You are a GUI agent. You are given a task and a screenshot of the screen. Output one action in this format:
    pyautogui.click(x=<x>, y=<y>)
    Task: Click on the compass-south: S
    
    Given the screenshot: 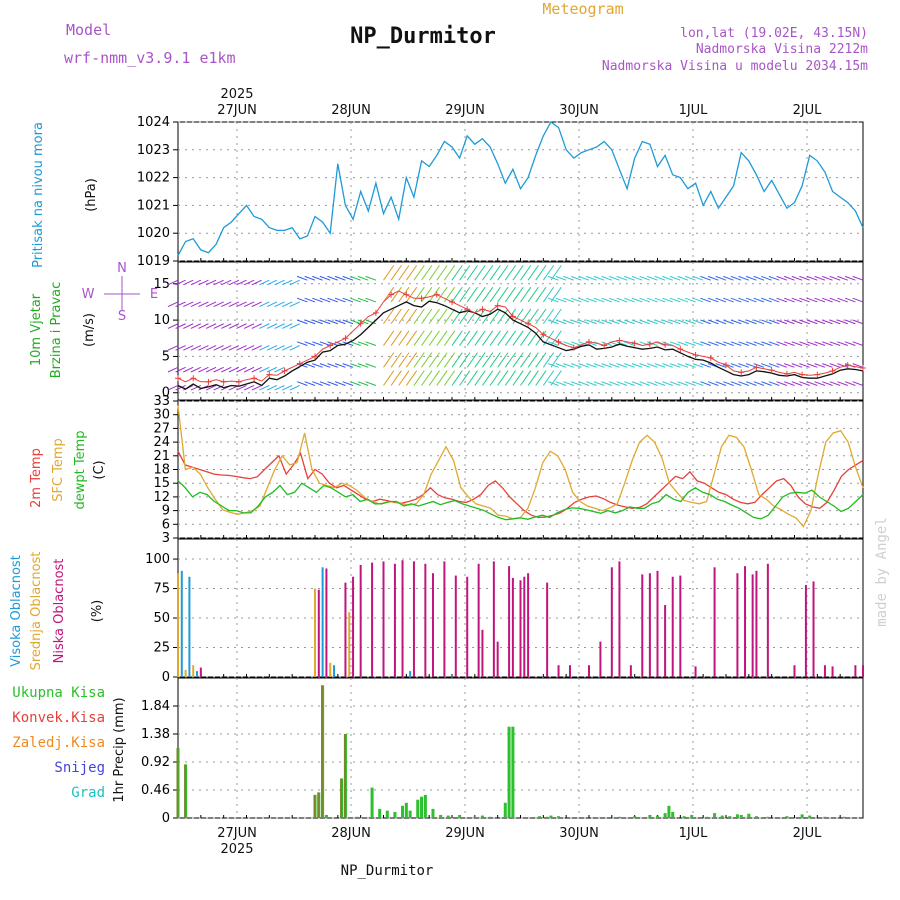 What is the action you would take?
    pyautogui.click(x=122, y=316)
    